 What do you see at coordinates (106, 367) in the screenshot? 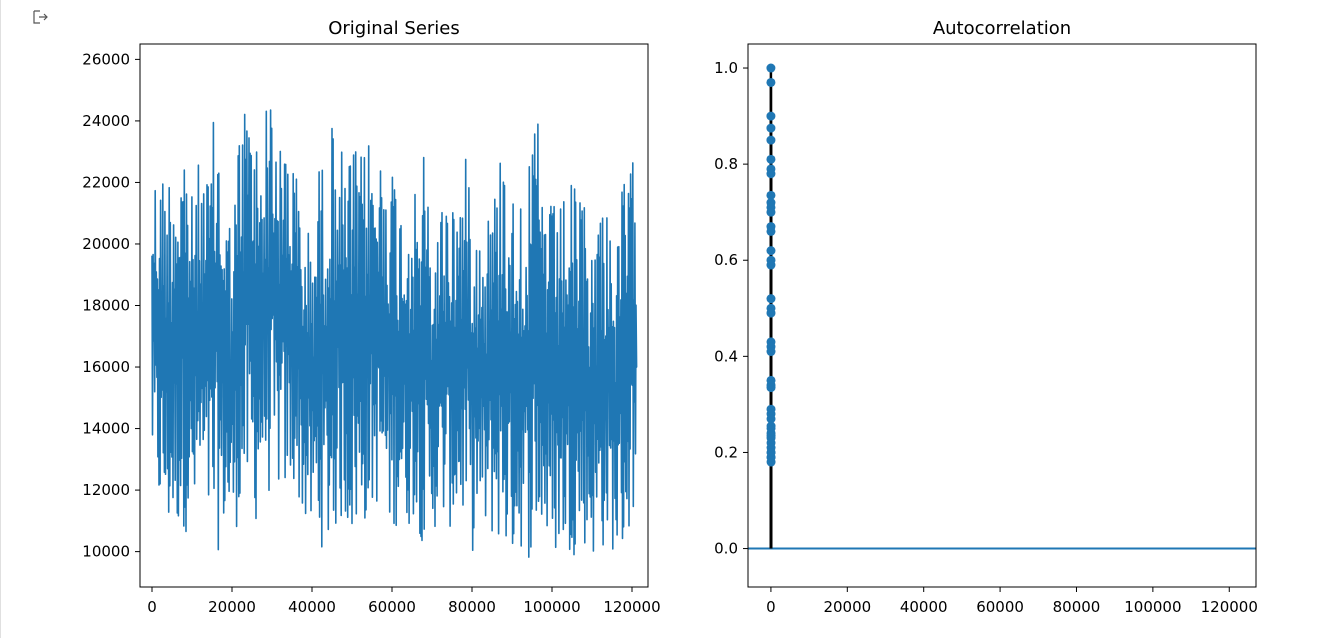
I see `original-series-ytick-label: 16000` at bounding box center [106, 367].